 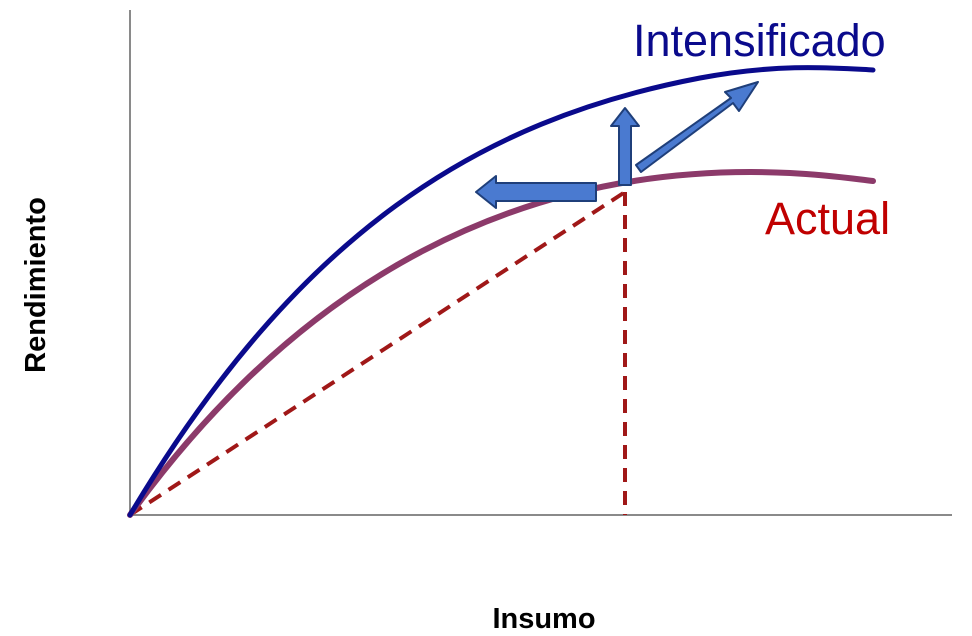 I want to click on arrow-left, so click(x=536, y=192).